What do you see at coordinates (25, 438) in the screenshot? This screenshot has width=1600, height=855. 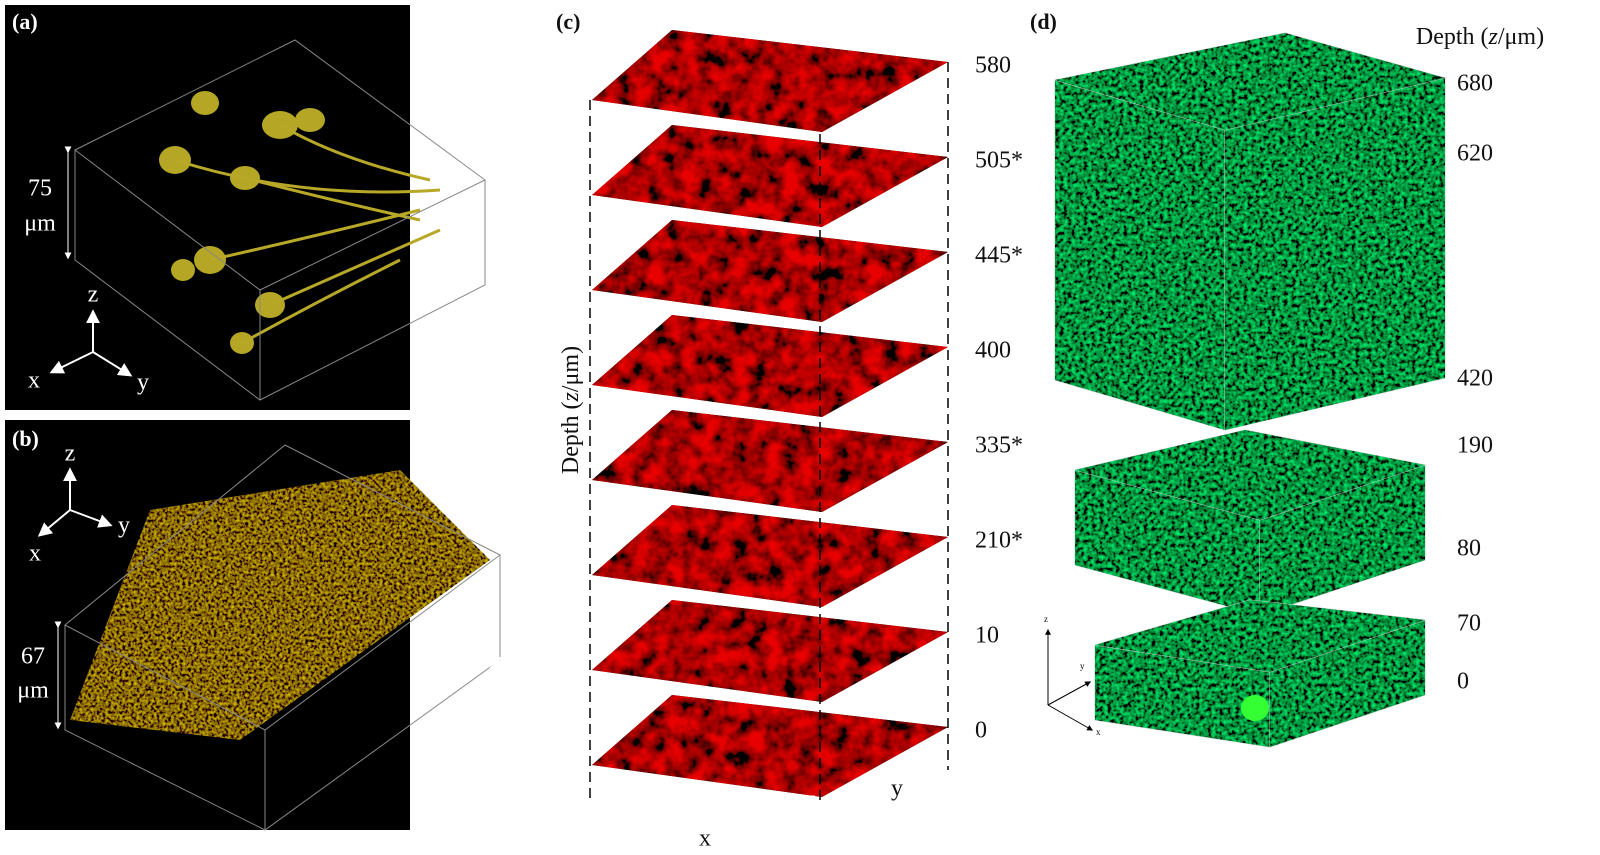 I see `panel-label: (b)` at bounding box center [25, 438].